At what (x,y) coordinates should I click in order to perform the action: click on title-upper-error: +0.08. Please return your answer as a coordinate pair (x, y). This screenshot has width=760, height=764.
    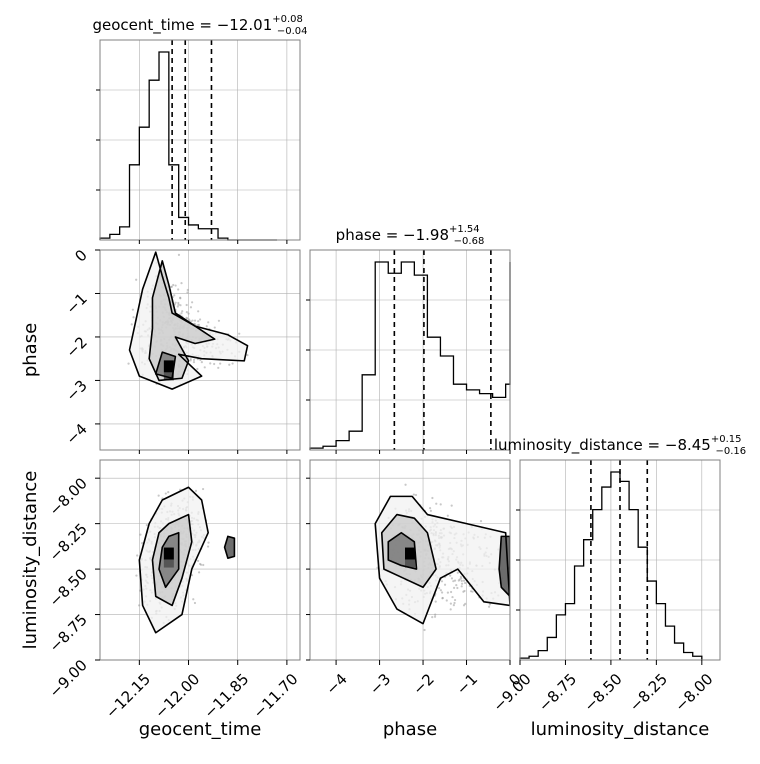
    Looking at the image, I should click on (287, 19).